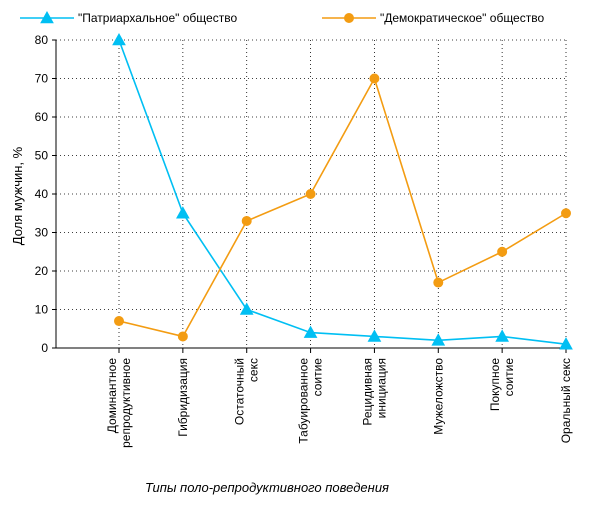  What do you see at coordinates (157, 18) in the screenshot?
I see `legend-label: "Патриархальное" общество` at bounding box center [157, 18].